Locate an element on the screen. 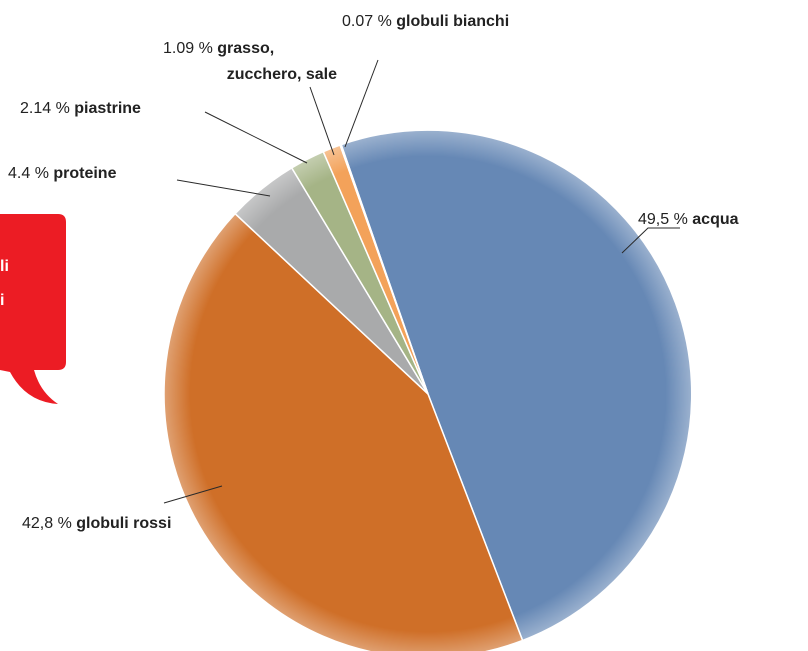  callout-bubble: li i is located at coordinates (33, 309).